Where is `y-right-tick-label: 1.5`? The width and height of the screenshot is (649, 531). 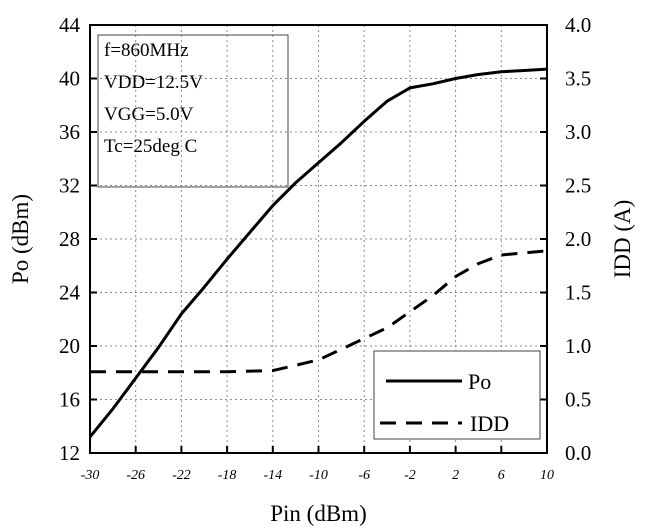
y-right-tick-label: 1.5 is located at coordinates (578, 293).